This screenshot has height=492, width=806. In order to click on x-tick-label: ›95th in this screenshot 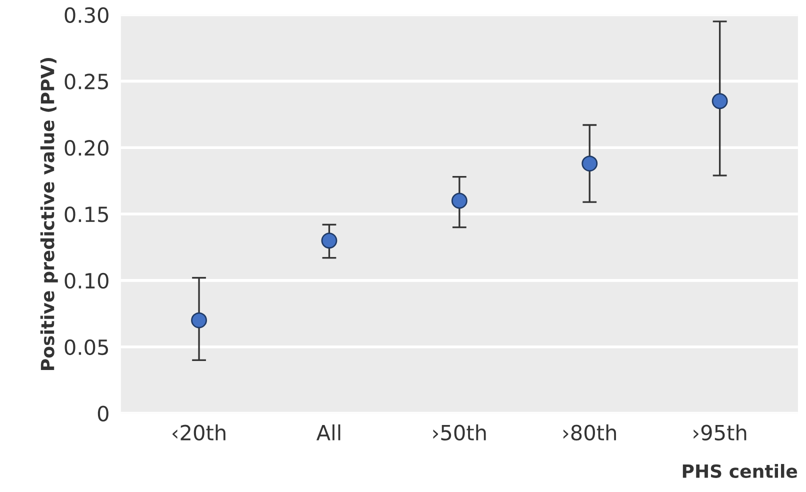, I will do `click(720, 432)`.